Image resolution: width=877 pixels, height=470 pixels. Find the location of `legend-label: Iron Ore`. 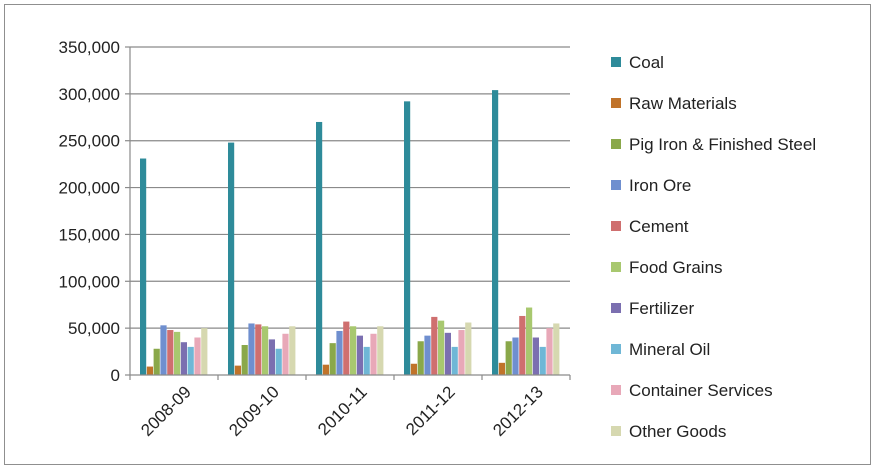

legend-label: Iron Ore is located at coordinates (660, 185).